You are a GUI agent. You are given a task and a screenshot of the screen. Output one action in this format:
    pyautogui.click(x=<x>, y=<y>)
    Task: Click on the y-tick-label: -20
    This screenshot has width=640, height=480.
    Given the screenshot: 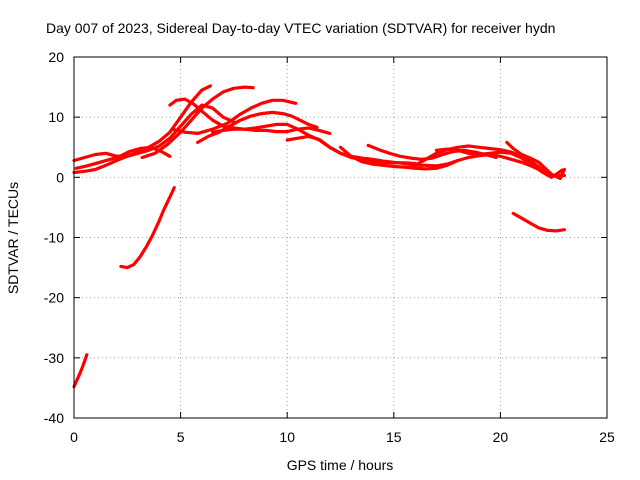 What is the action you would take?
    pyautogui.click(x=54, y=298)
    